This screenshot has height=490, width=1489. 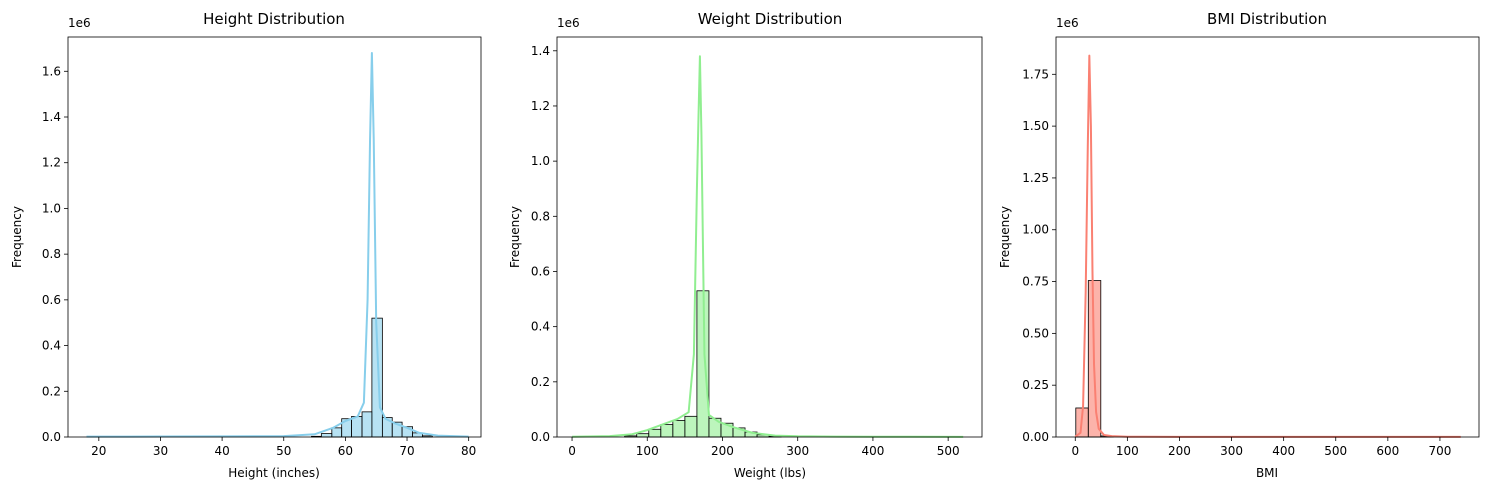 What do you see at coordinates (1035, 178) in the screenshot?
I see `bmi-y-tick-label: 1.25` at bounding box center [1035, 178].